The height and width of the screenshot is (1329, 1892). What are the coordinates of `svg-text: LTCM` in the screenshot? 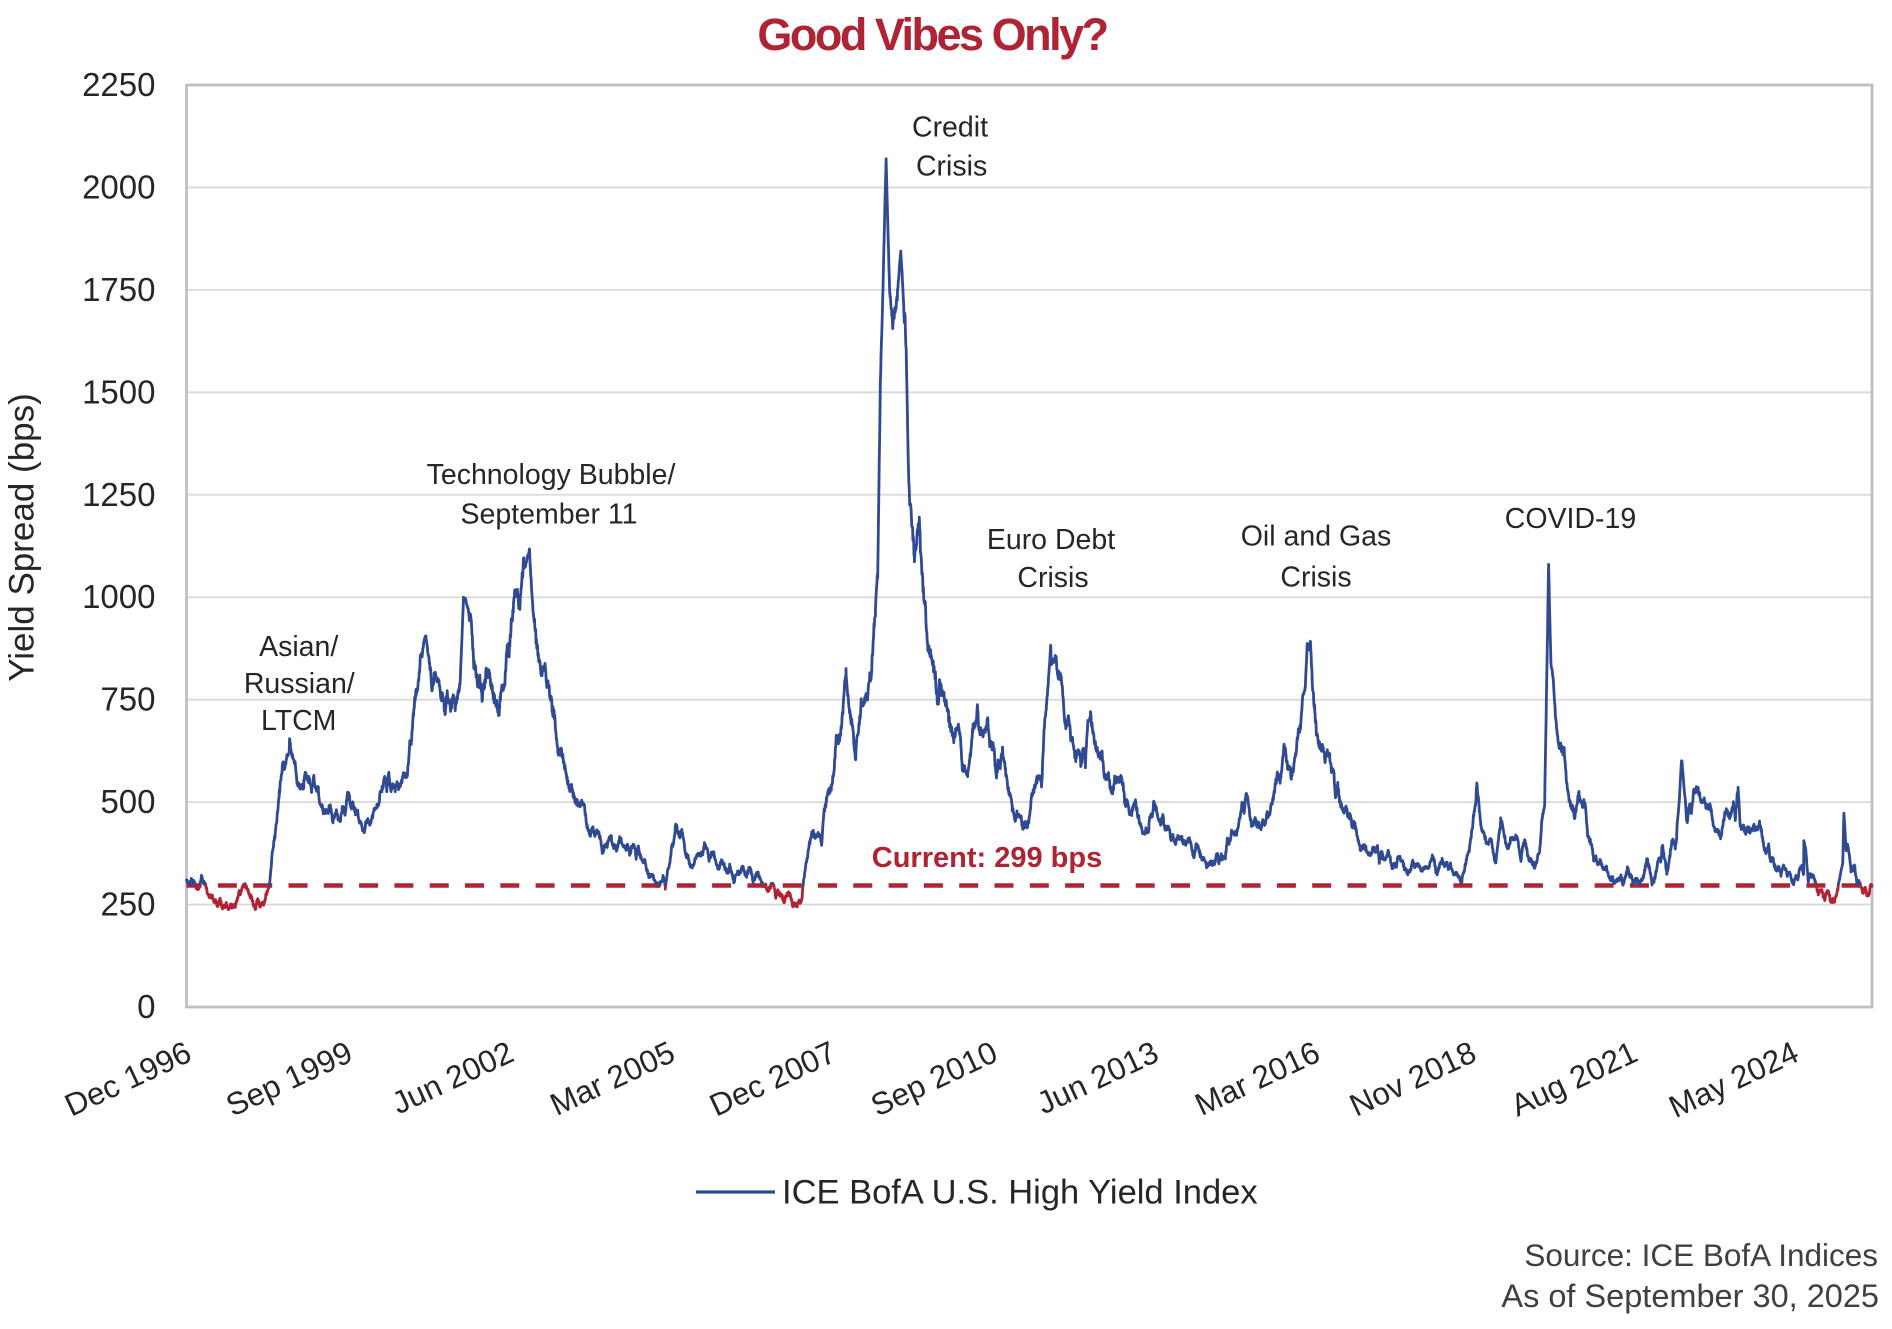 It's located at (298, 721).